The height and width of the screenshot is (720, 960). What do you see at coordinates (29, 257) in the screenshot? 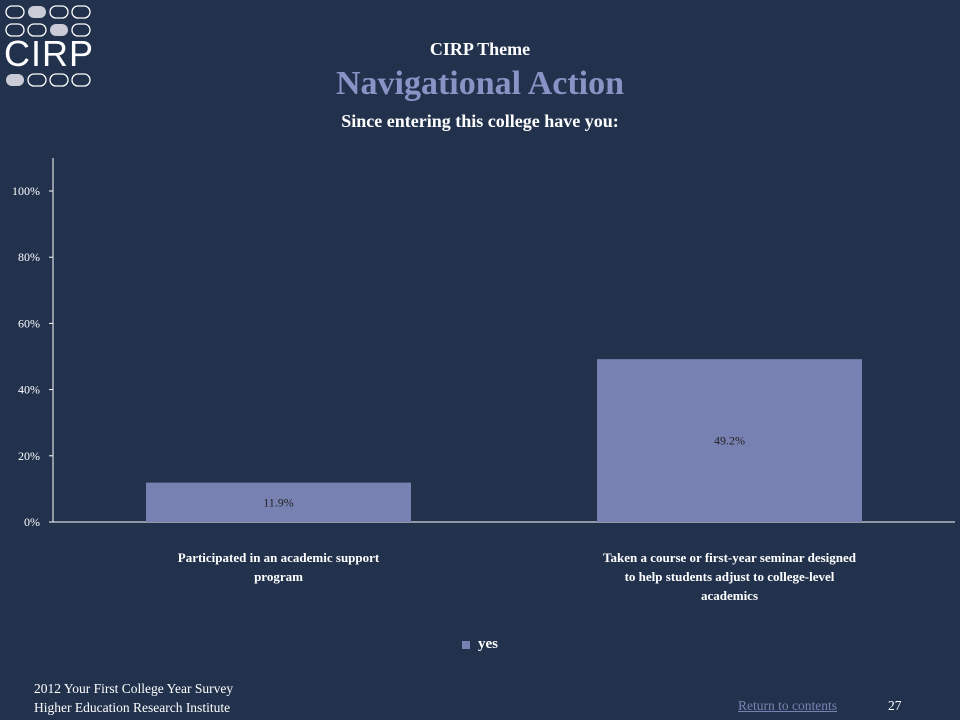
I see `y-tick-label: 80%` at bounding box center [29, 257].